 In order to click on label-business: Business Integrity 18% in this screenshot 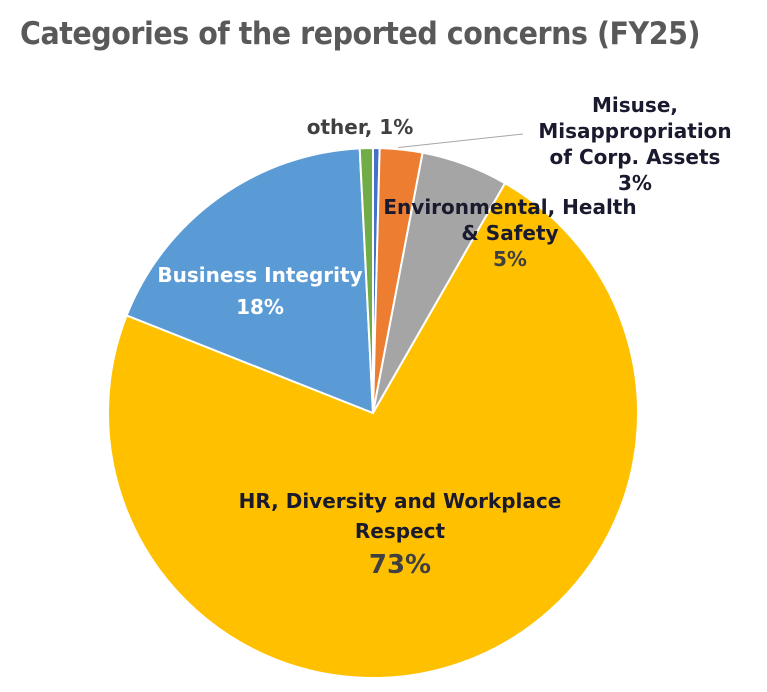, I will do `click(260, 291)`.